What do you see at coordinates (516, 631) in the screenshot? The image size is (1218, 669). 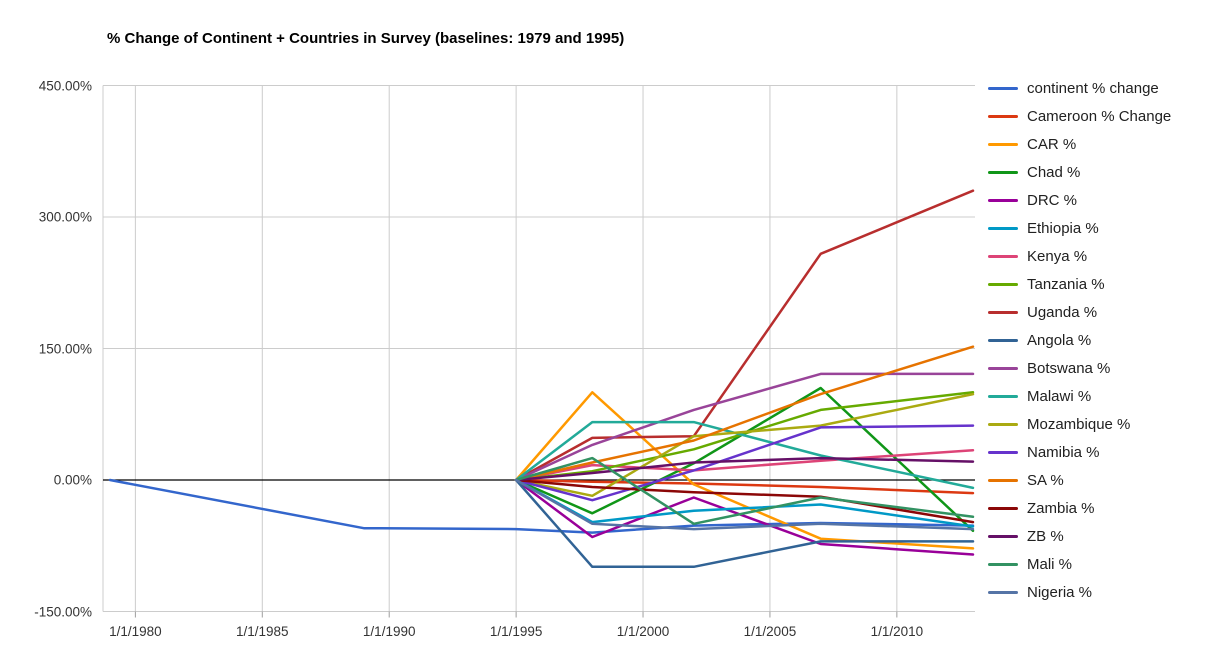 I see `x-axis-label: 1/1/1995` at bounding box center [516, 631].